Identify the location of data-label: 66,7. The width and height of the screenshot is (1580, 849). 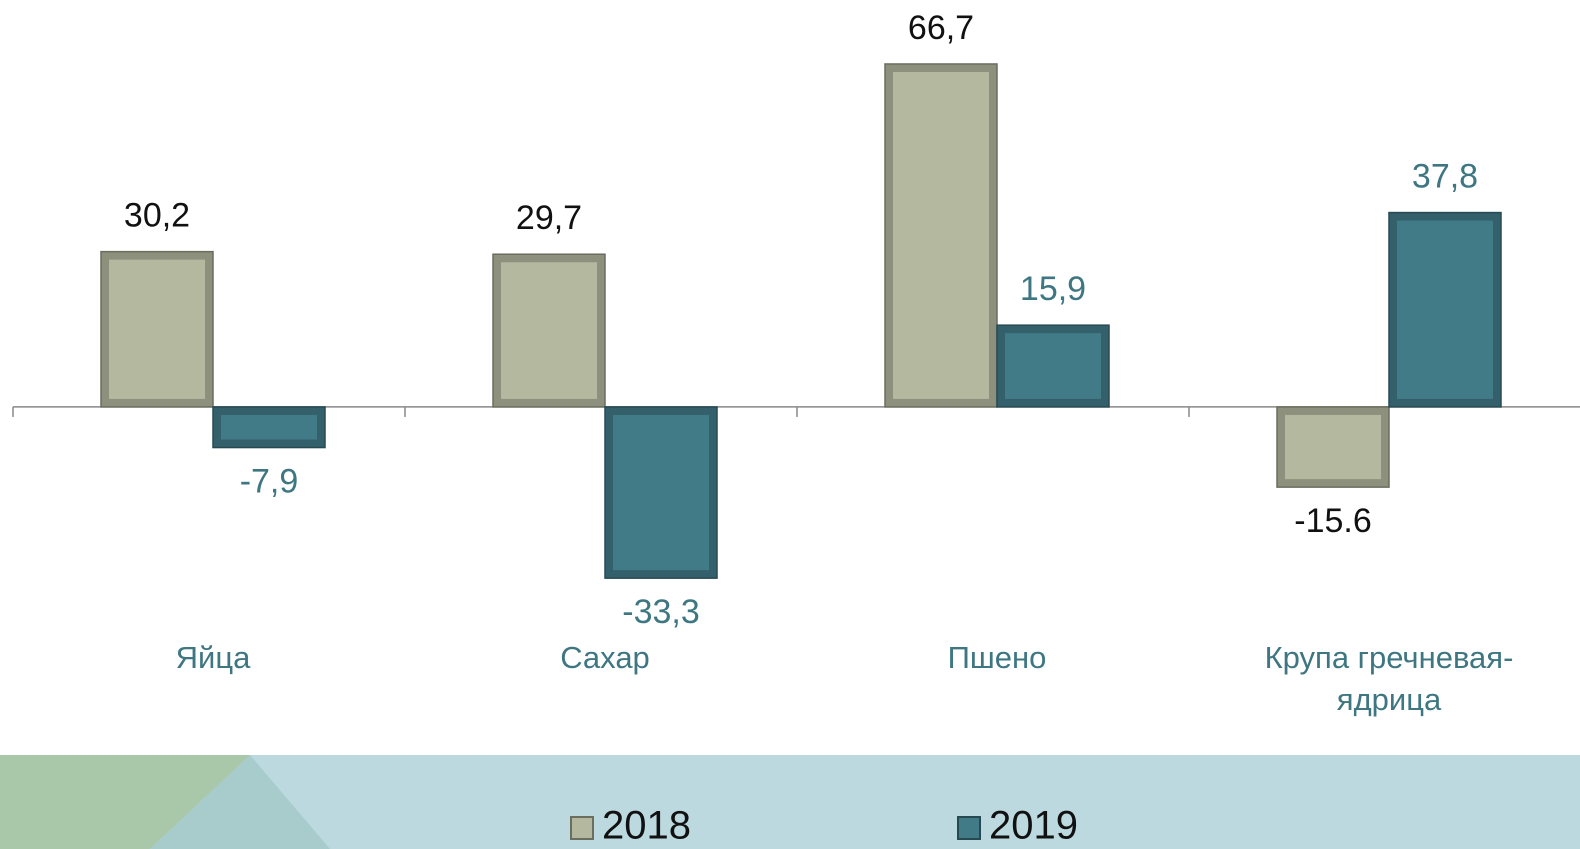
(941, 28).